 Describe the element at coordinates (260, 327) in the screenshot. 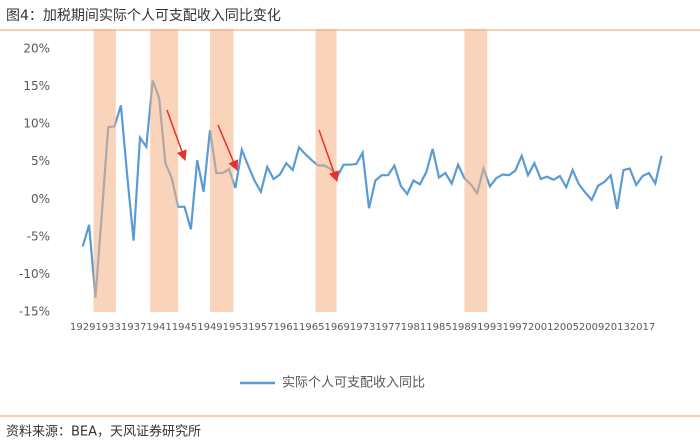

I see `x-tick-label: 1957` at that location.